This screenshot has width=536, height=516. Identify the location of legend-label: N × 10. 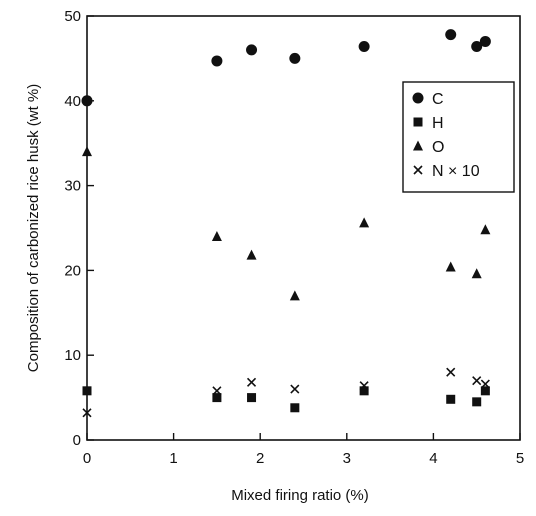
(456, 171).